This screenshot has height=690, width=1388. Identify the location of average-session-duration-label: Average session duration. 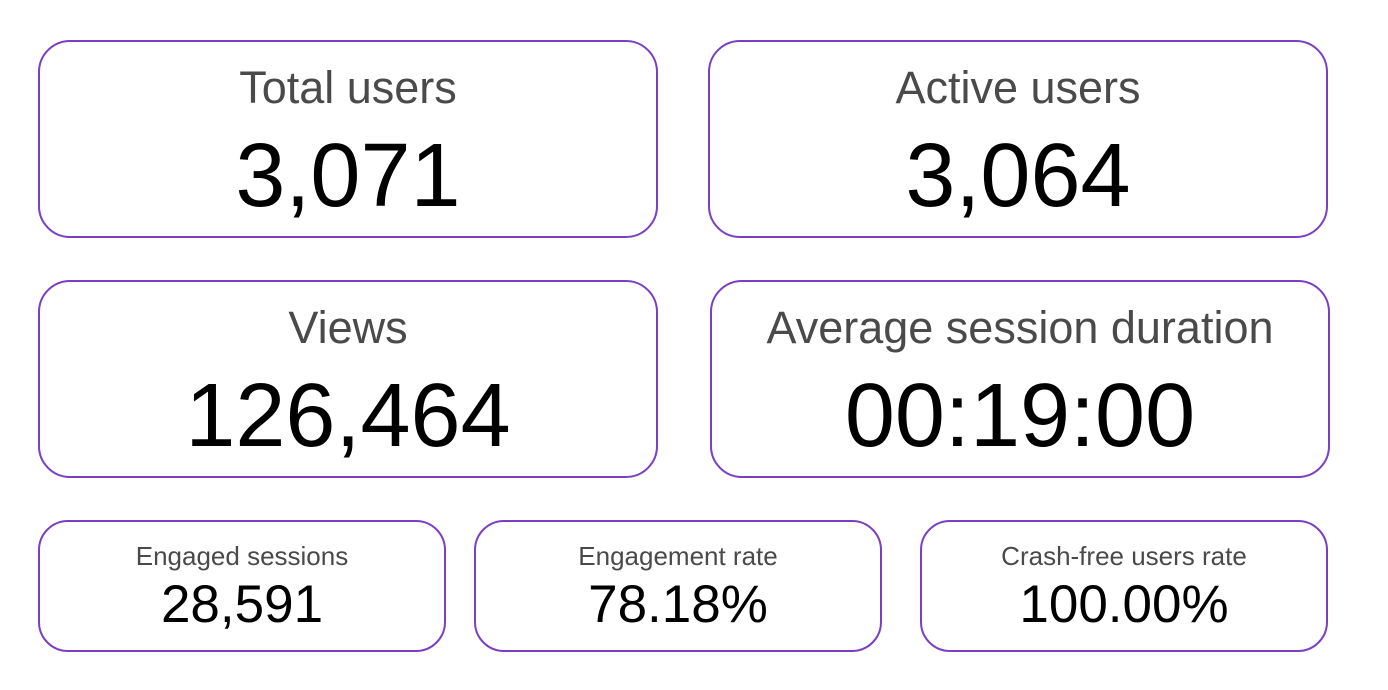
(1020, 327).